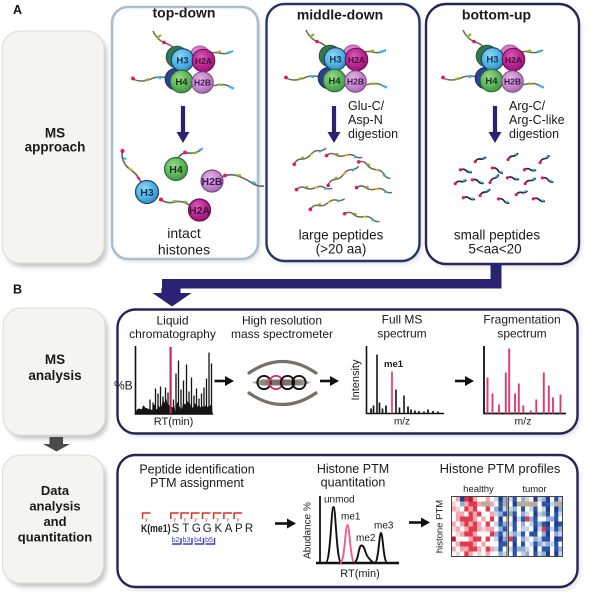  Describe the element at coordinates (55, 490) in the screenshot. I see `svg-text: Data` at that location.